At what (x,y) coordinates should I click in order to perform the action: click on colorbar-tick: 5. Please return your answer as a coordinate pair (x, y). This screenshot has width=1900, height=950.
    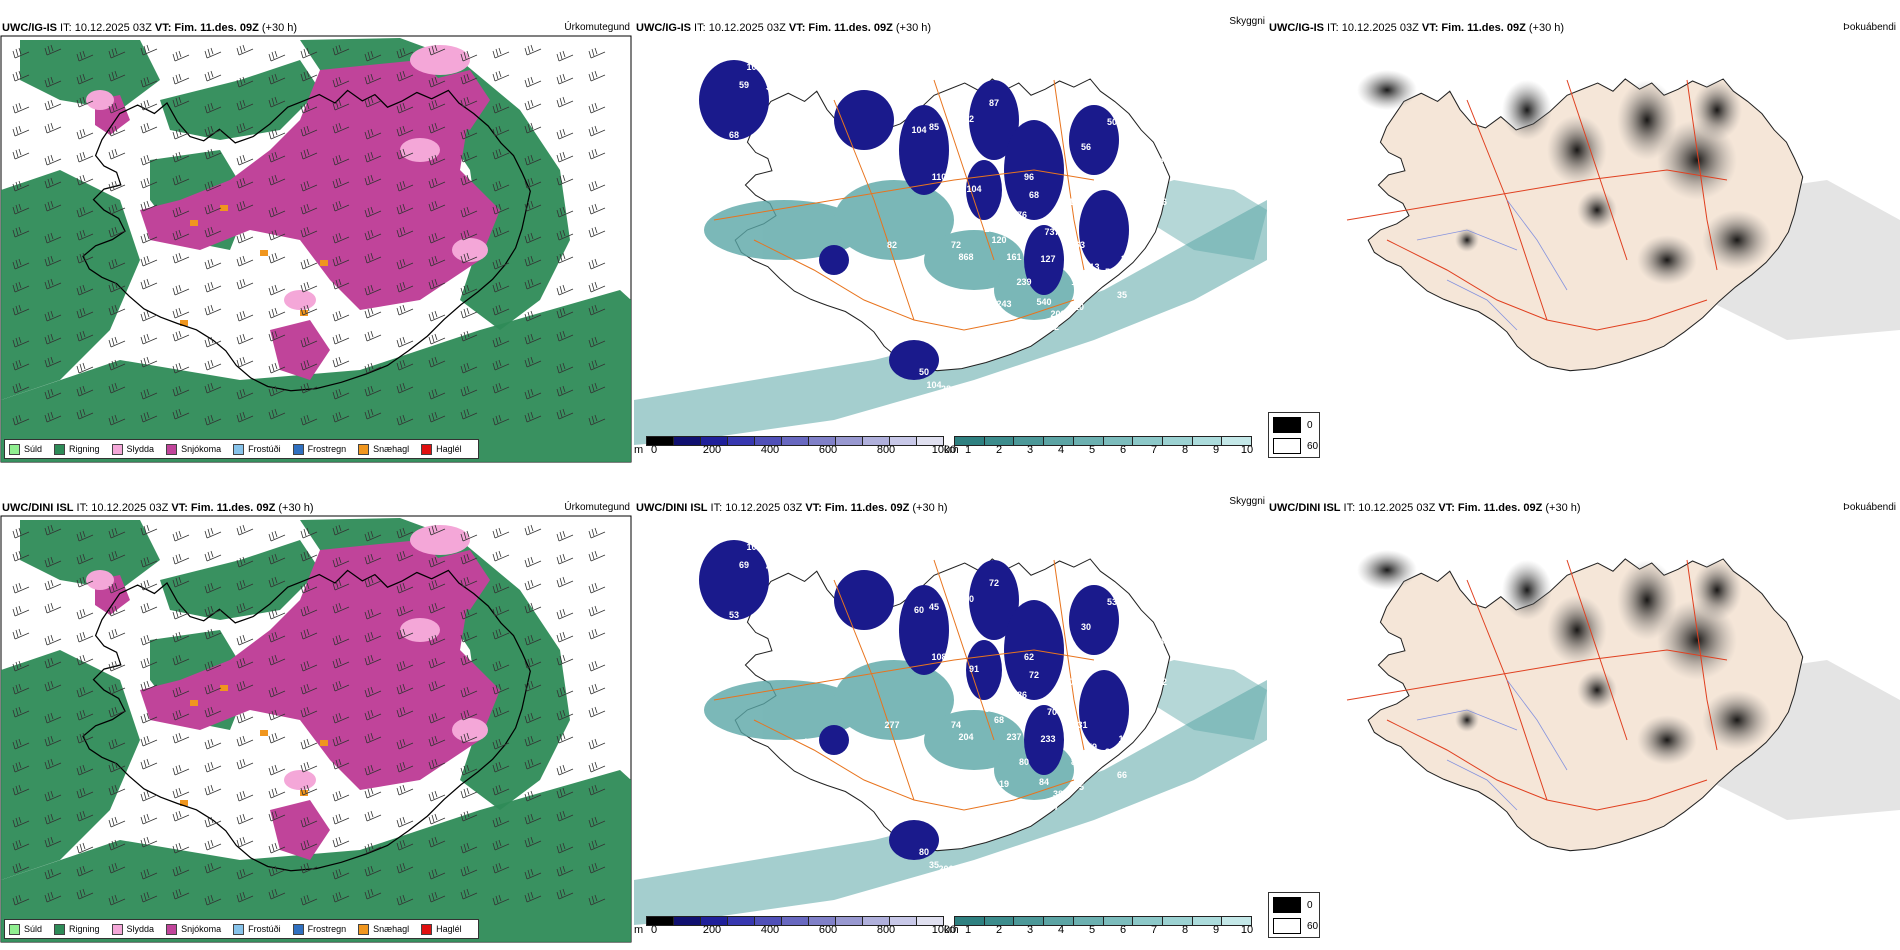
    Looking at the image, I should click on (1092, 930).